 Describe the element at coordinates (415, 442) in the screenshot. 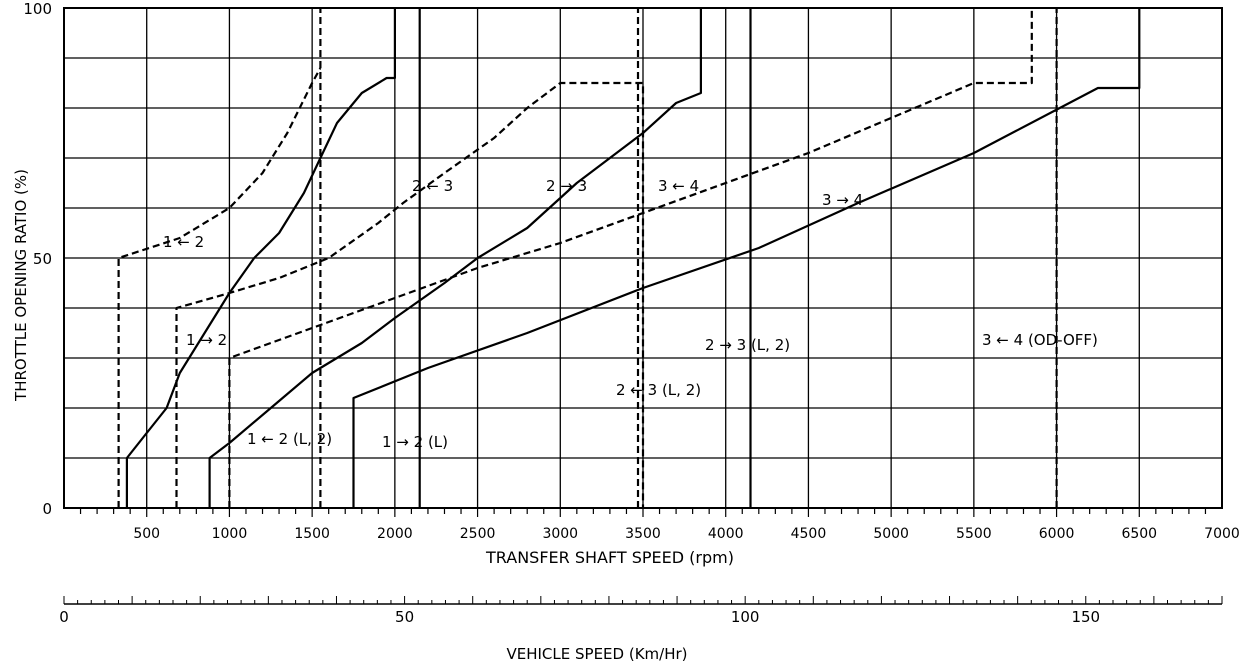

I see `series-label: 1 → 2 (L)` at that location.